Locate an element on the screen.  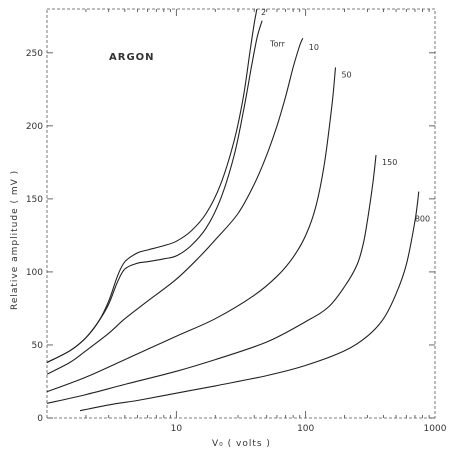
y-tick-label: 50 is located at coordinates (38, 346).